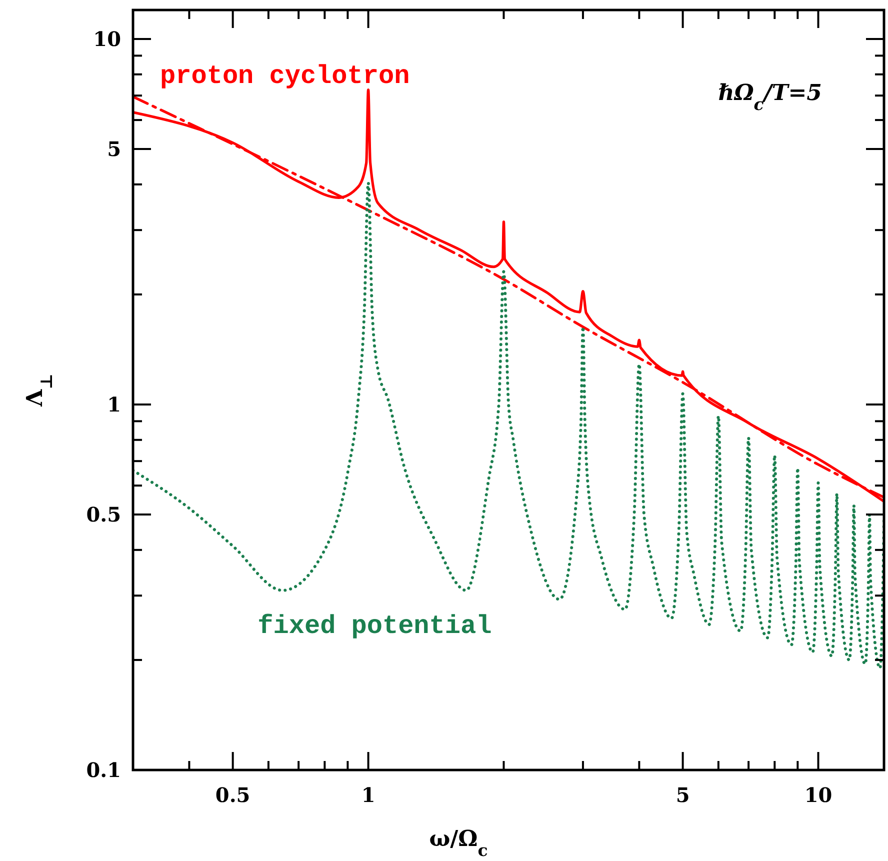 The image size is (888, 861). Describe the element at coordinates (107, 38) in the screenshot. I see `y-tick-label: 10` at that location.